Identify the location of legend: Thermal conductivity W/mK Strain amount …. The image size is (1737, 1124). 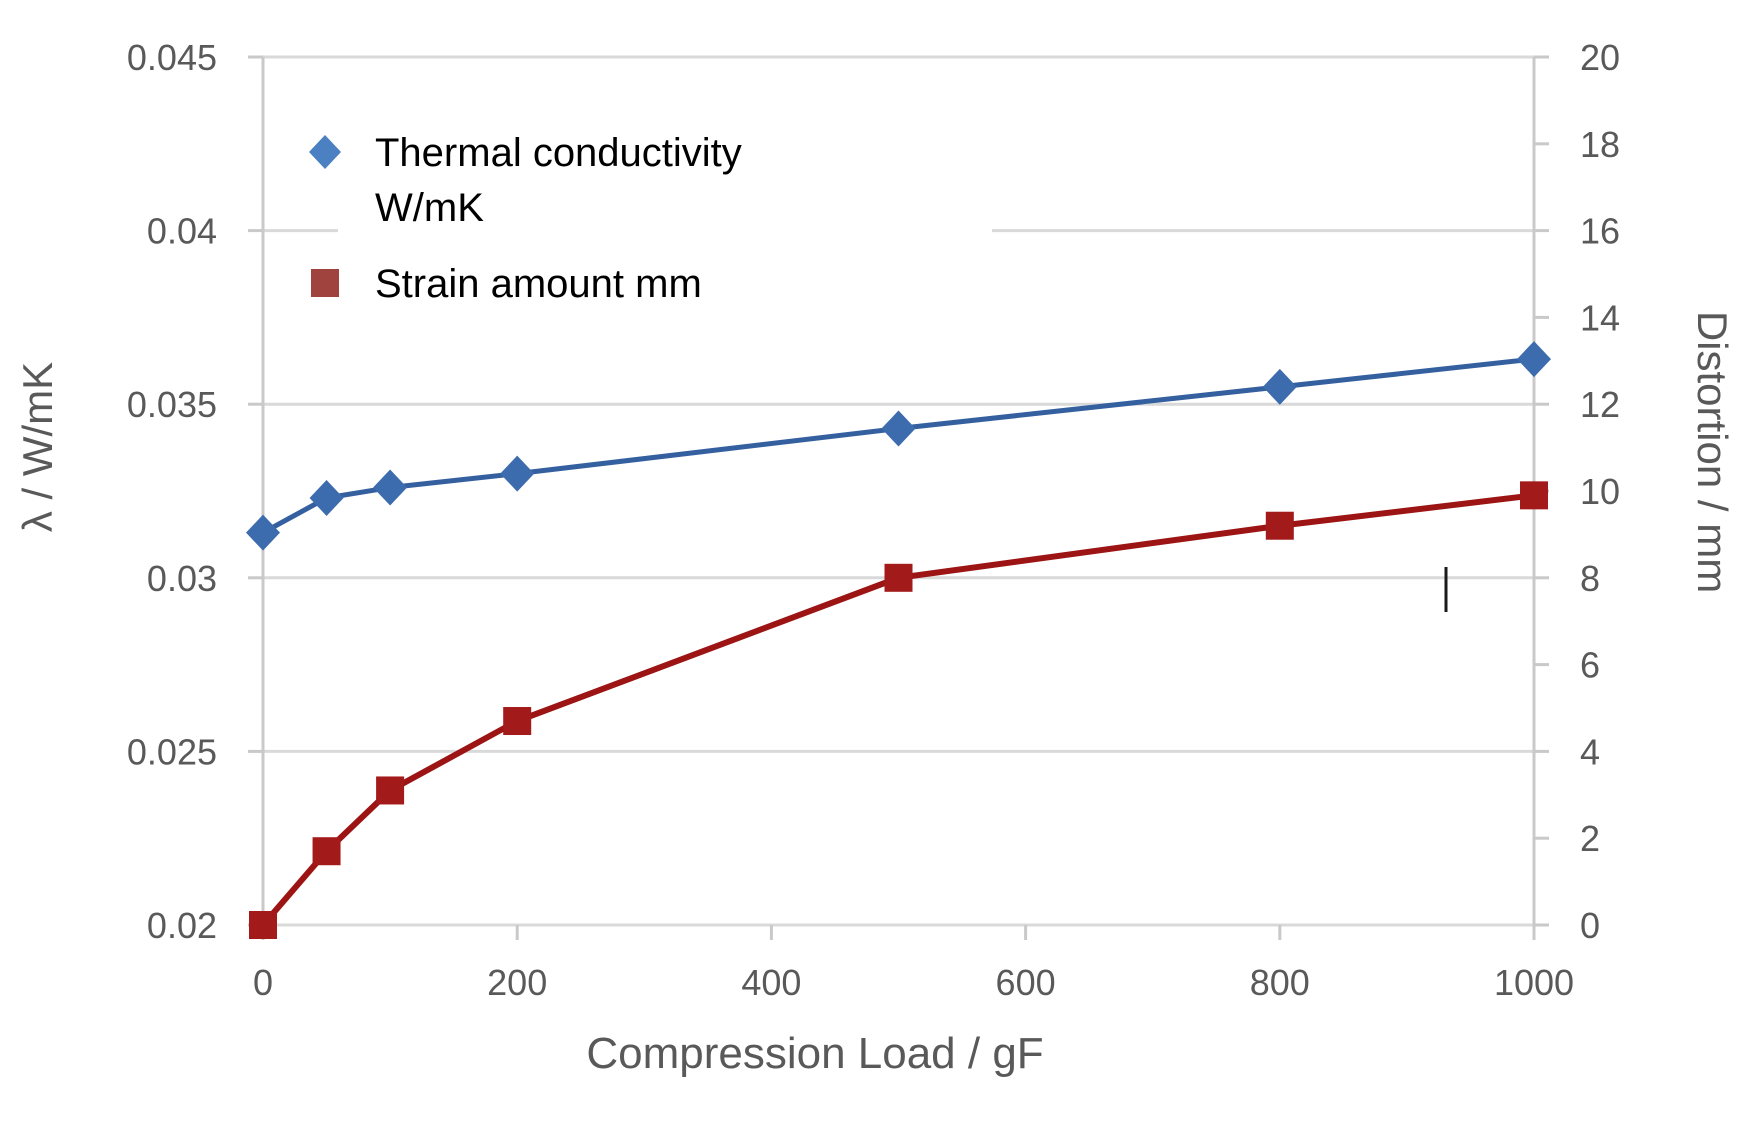
(525, 218).